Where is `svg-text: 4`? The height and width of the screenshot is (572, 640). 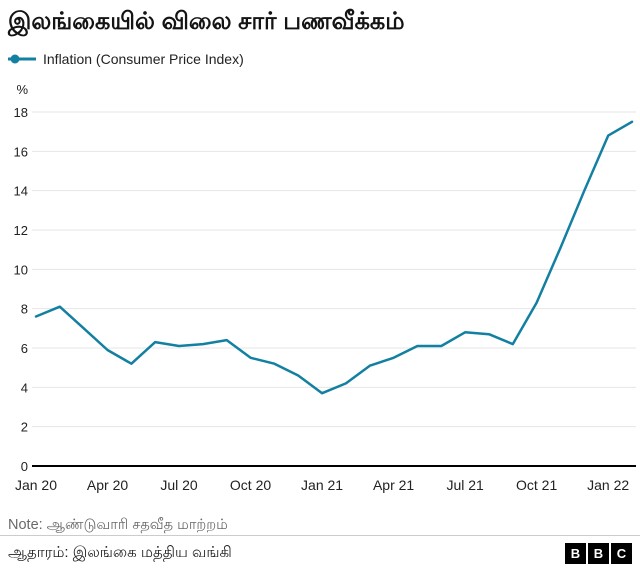
svg-text: 4 is located at coordinates (24, 387).